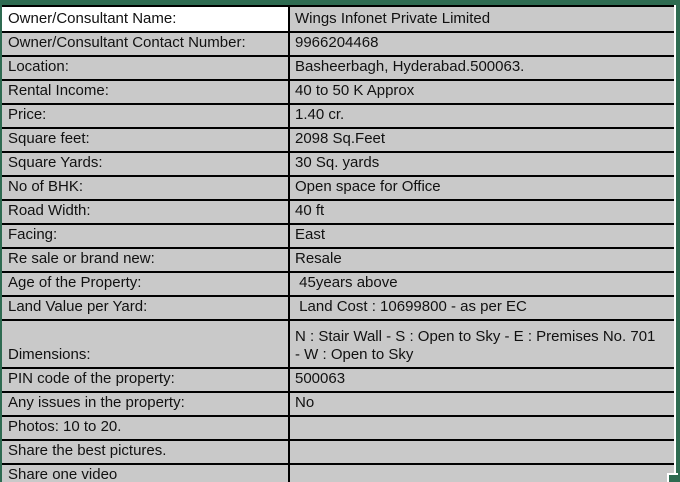 The height and width of the screenshot is (482, 680). I want to click on table-row: Road Width: 40 ft, so click(338, 211).